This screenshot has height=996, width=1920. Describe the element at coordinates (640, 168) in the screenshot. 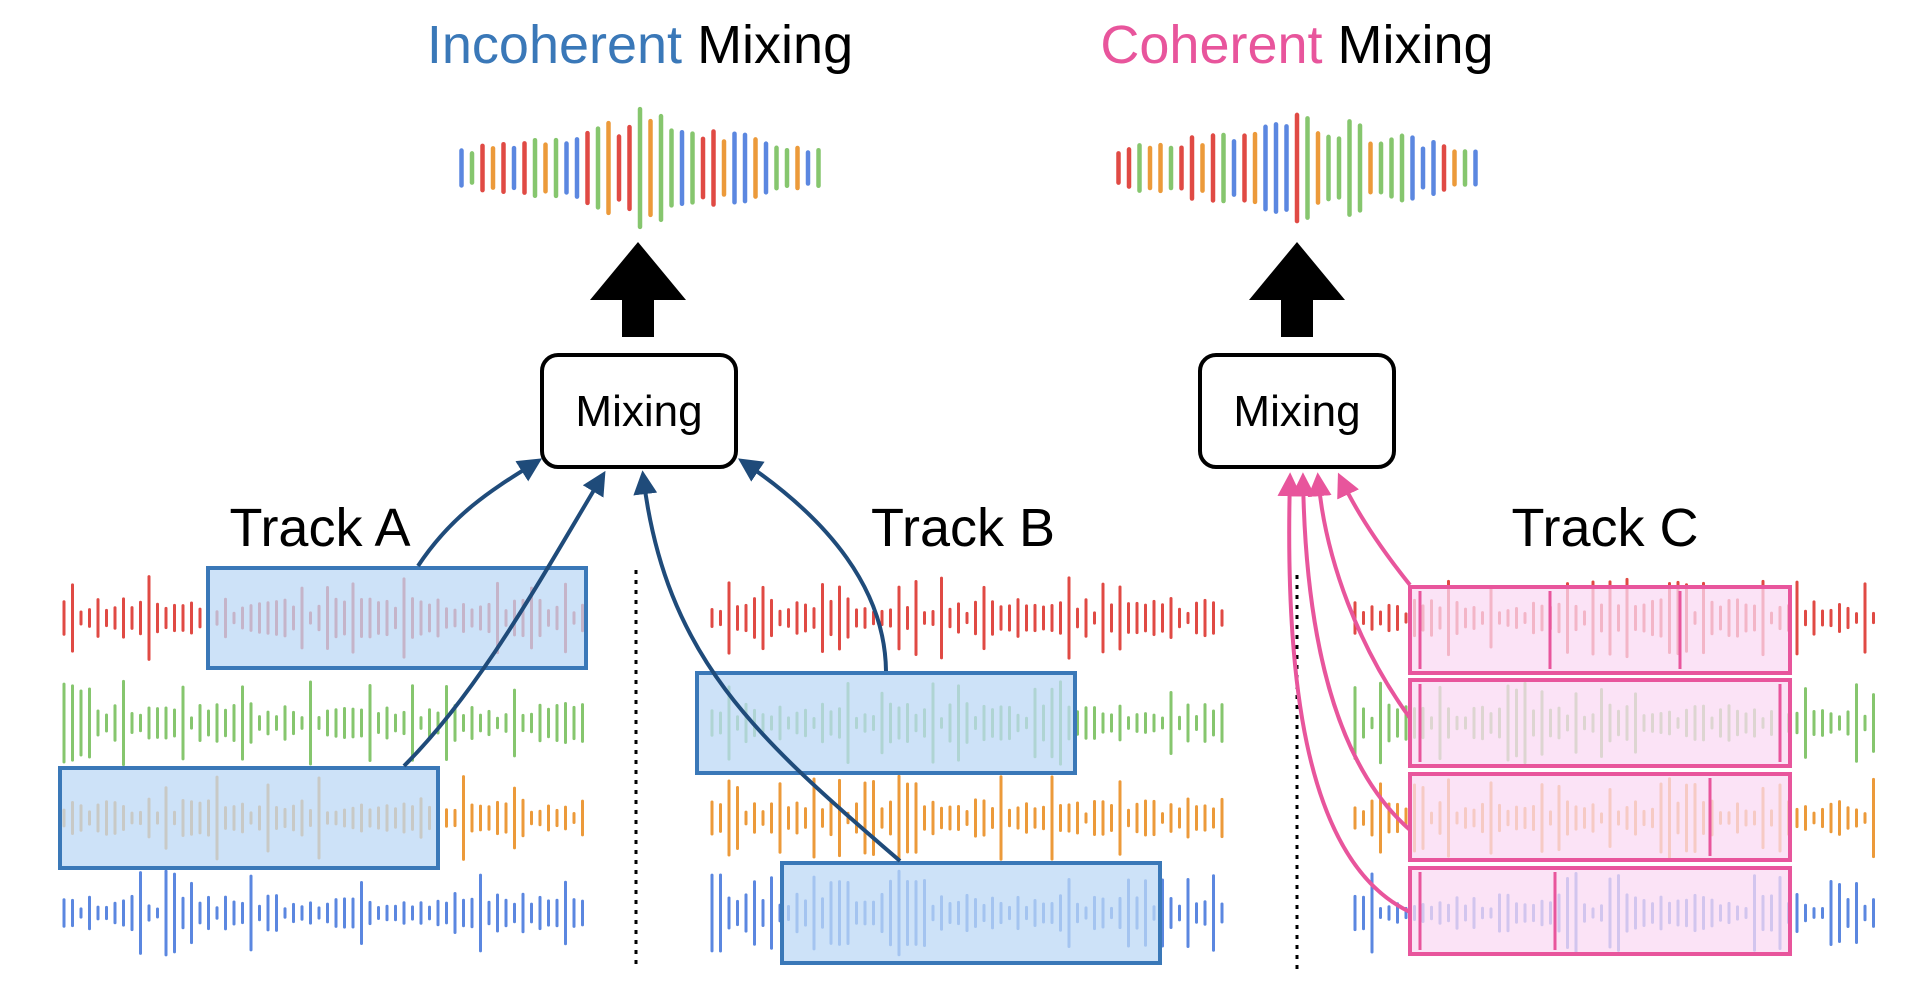

I see `incoherent-output-waveform-icon` at that location.